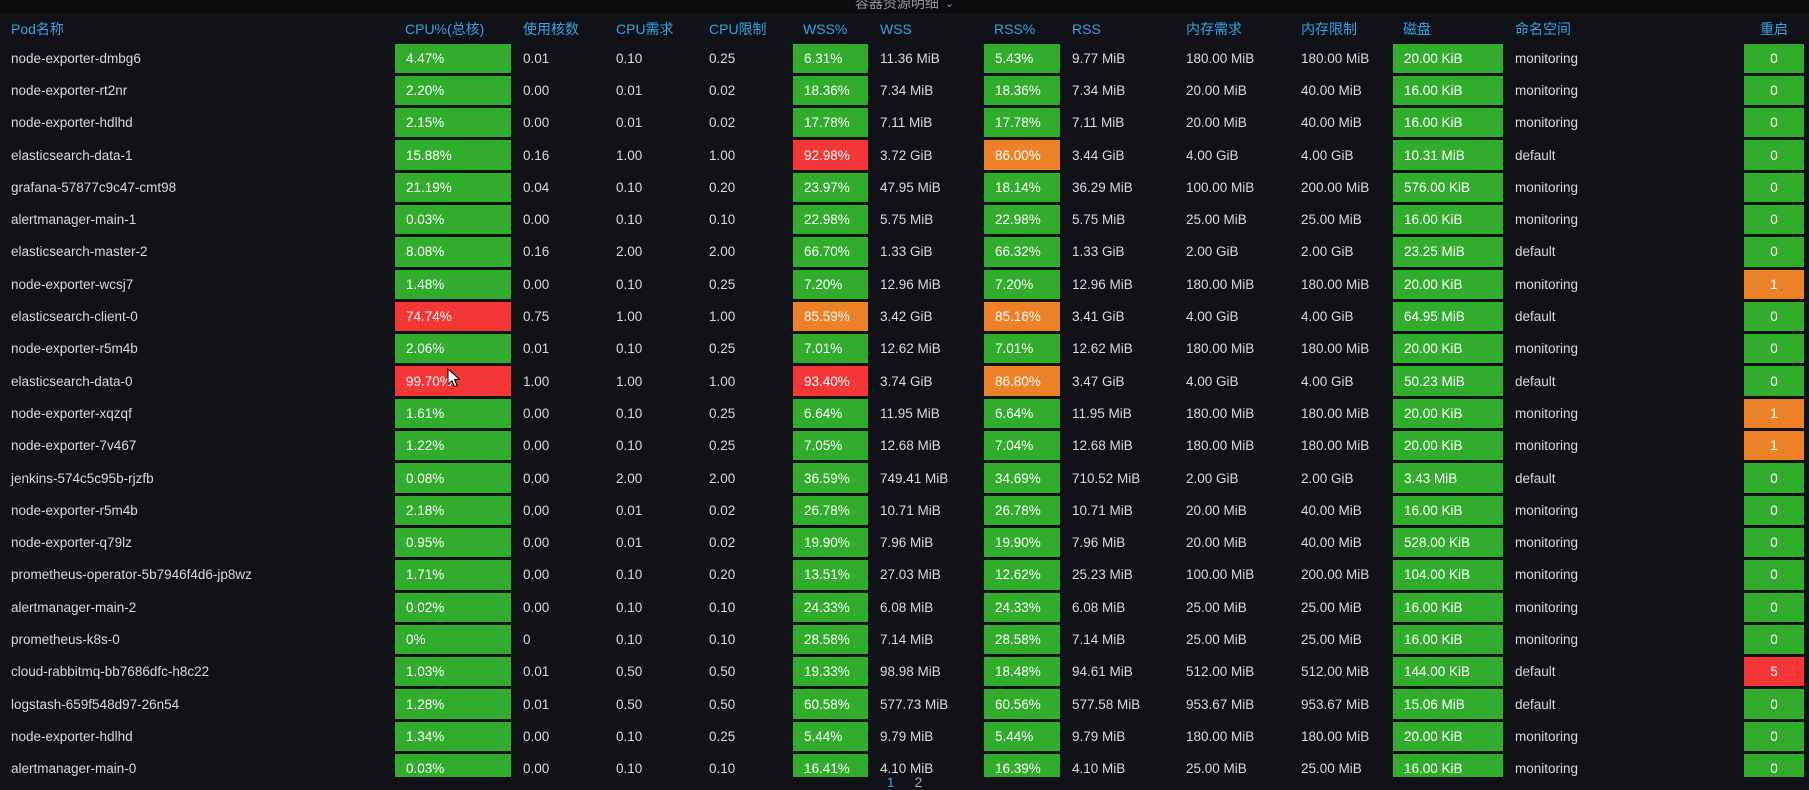 The width and height of the screenshot is (1809, 790). What do you see at coordinates (1022, 542) in the screenshot?
I see `rss-percent-cell: 19.90%` at bounding box center [1022, 542].